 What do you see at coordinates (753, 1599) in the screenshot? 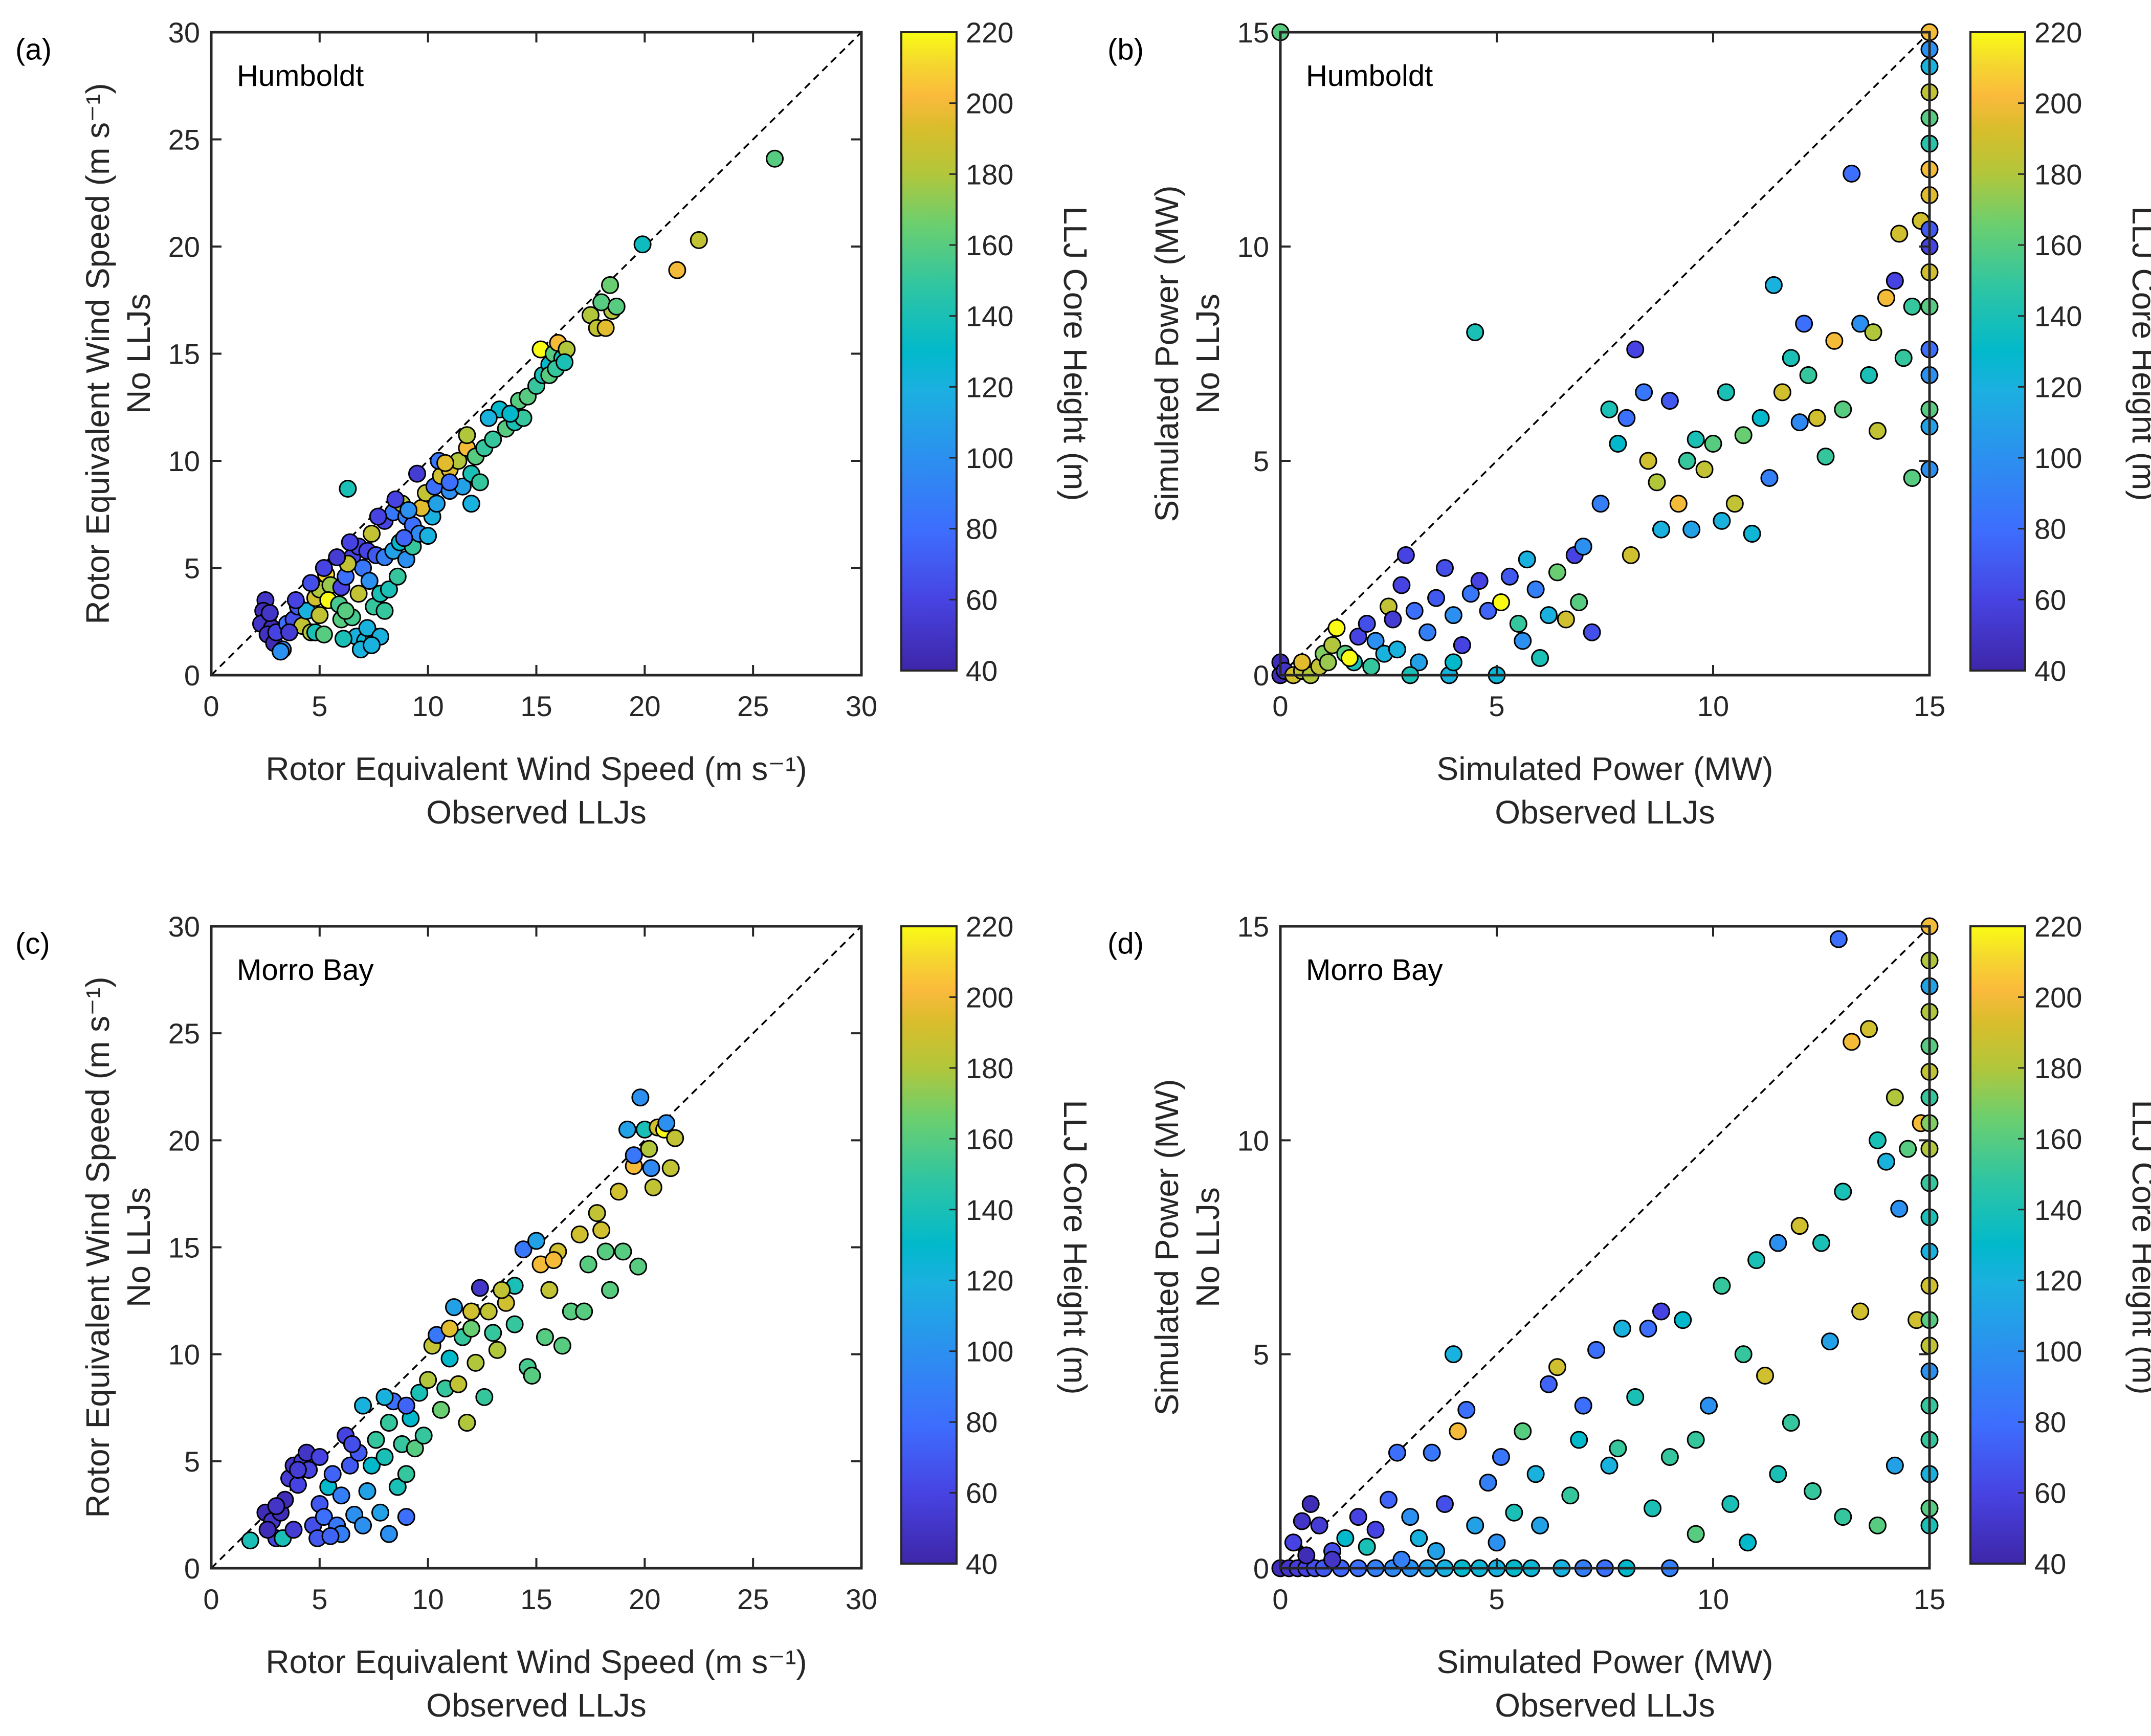
I see `x-tick-label: 25` at bounding box center [753, 1599].